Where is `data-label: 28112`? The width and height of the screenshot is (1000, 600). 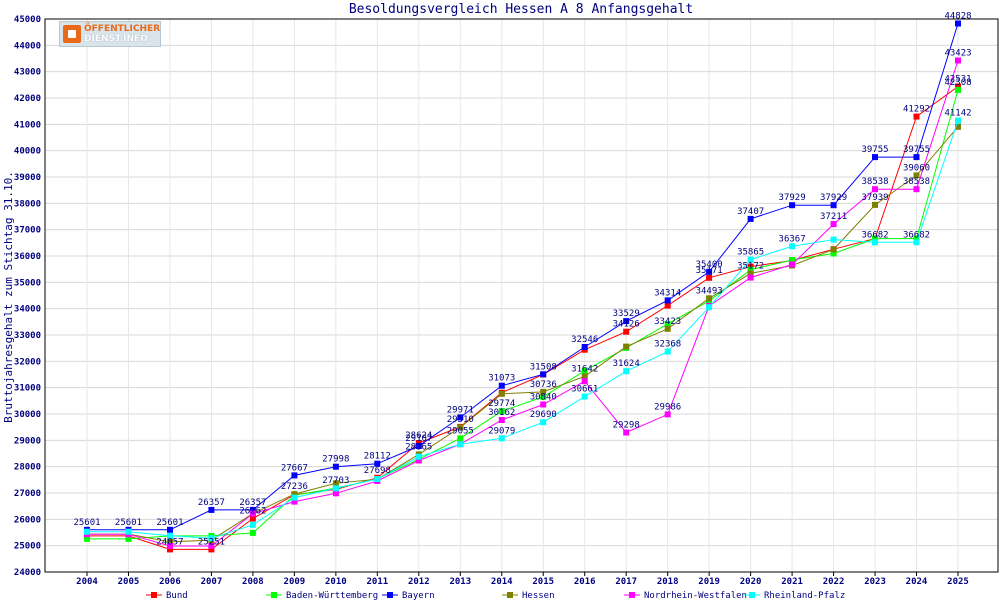
data-label: 28112 is located at coordinates (377, 457).